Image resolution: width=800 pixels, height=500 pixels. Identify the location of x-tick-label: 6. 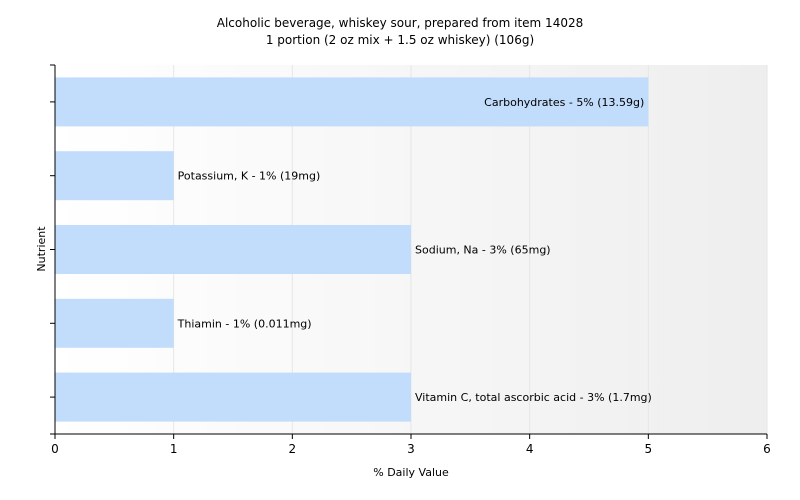
(767, 449).